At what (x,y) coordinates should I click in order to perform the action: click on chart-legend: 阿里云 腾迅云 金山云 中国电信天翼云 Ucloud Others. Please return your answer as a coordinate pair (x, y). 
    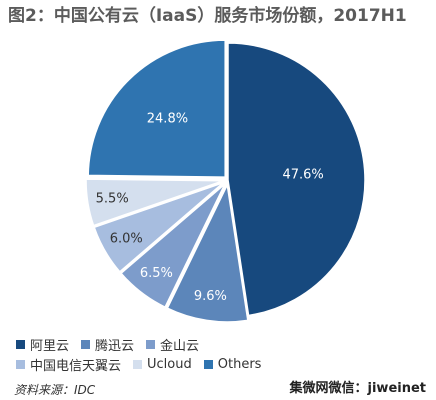
    Looking at the image, I should click on (221, 354).